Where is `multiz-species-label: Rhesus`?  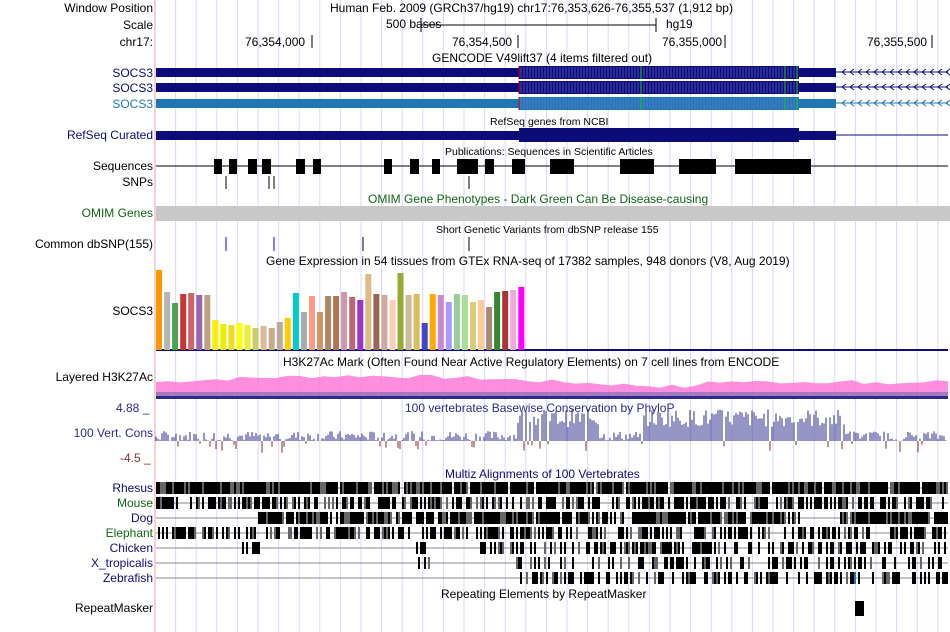 multiz-species-label: Rhesus is located at coordinates (132, 488).